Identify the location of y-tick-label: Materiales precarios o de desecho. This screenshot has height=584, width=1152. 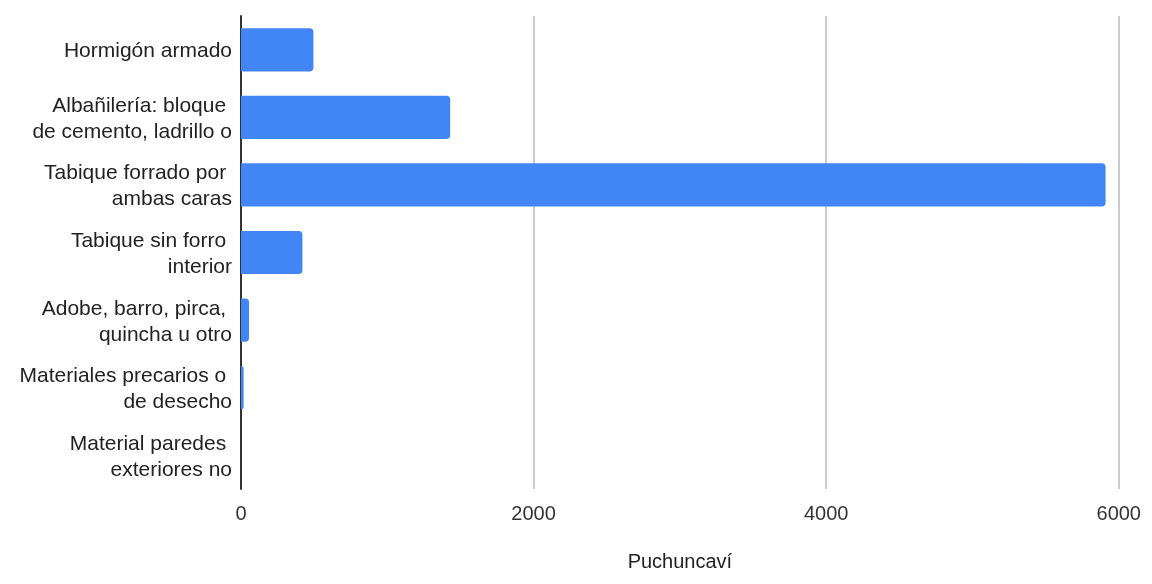
(125, 388).